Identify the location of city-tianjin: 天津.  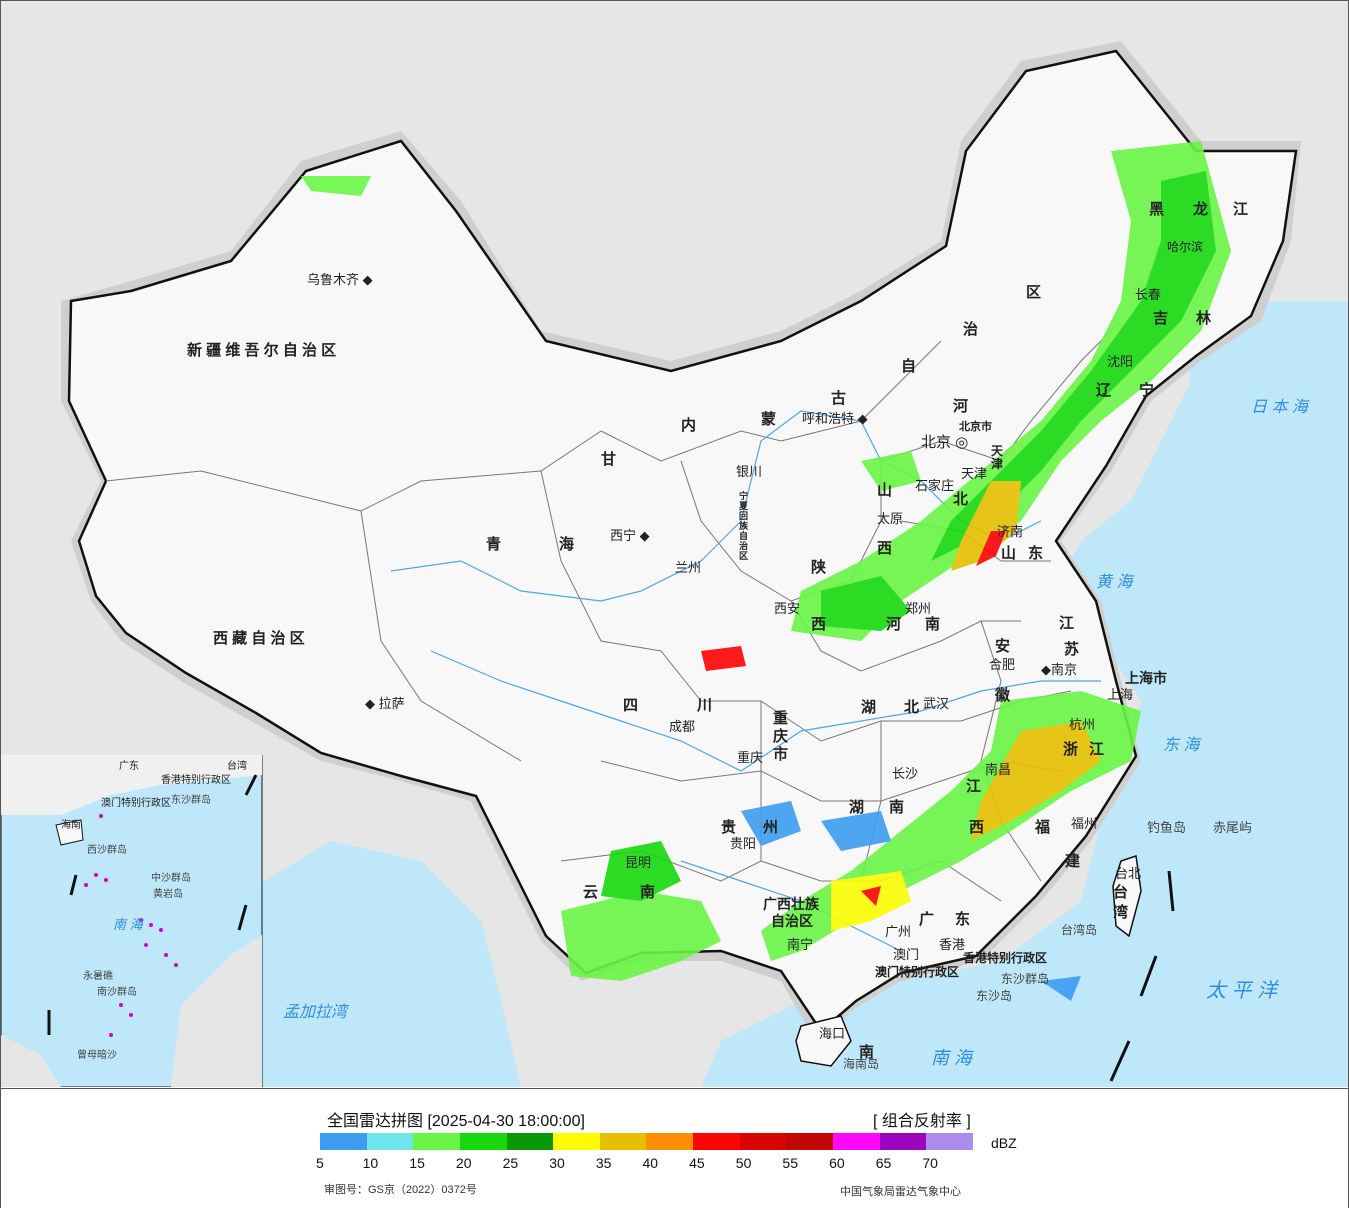
(974, 472).